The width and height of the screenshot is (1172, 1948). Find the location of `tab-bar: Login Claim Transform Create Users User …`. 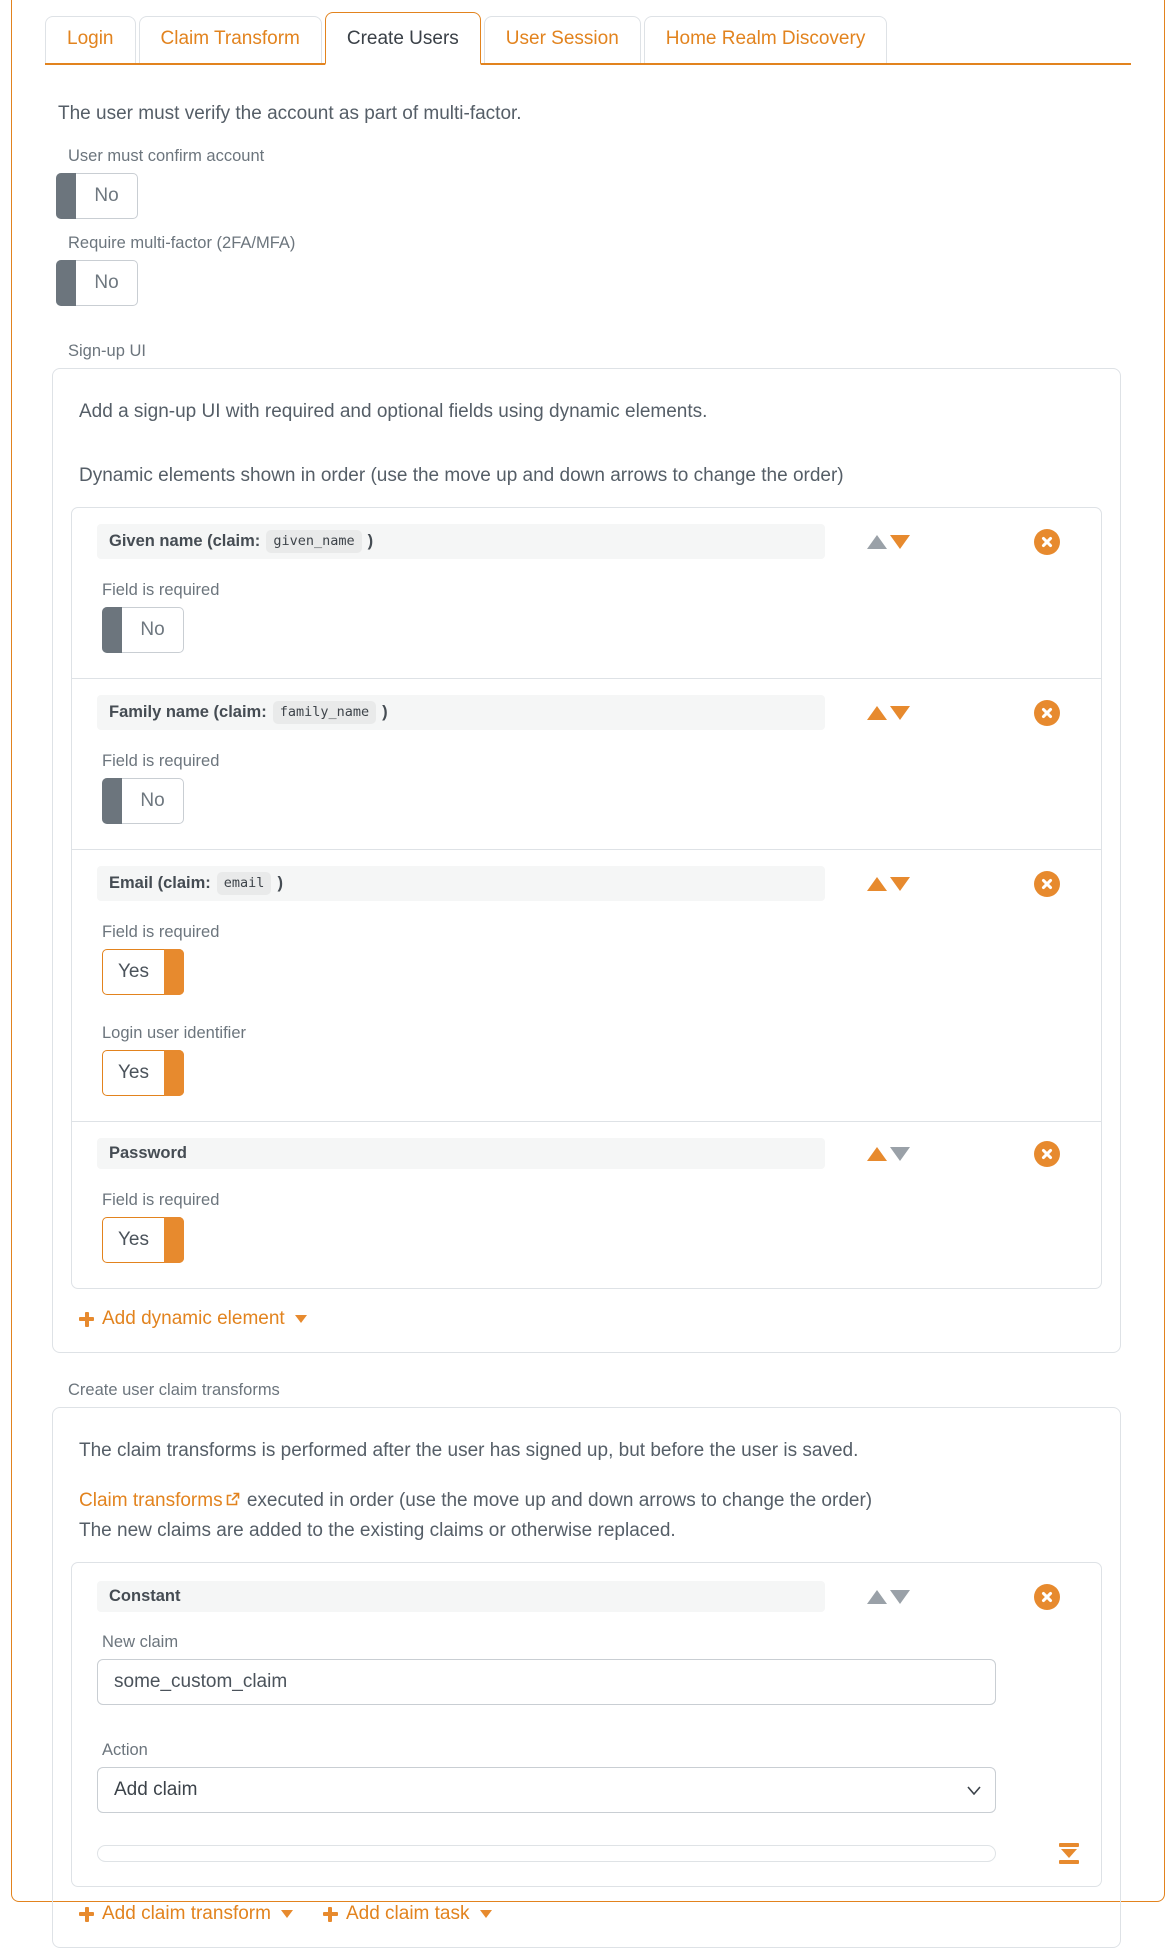

tab-bar: Login Claim Transform Create Users User … is located at coordinates (588, 38).